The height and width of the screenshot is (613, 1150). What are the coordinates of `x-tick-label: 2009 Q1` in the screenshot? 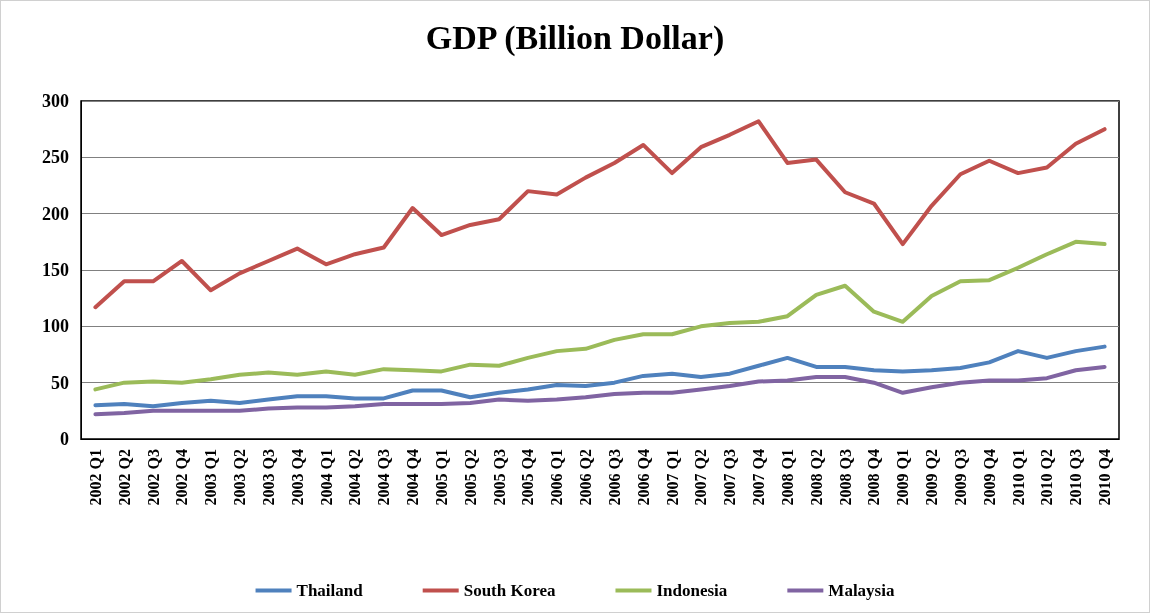 It's located at (903, 477).